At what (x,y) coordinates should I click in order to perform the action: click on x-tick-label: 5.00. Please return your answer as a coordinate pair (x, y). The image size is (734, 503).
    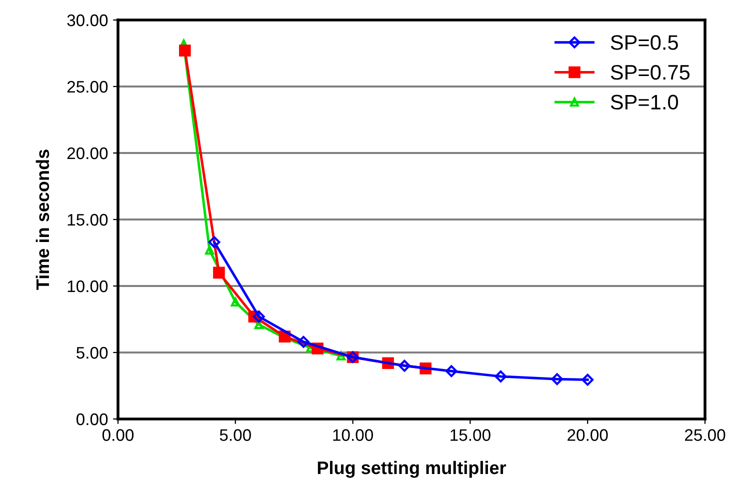
    Looking at the image, I should click on (235, 435).